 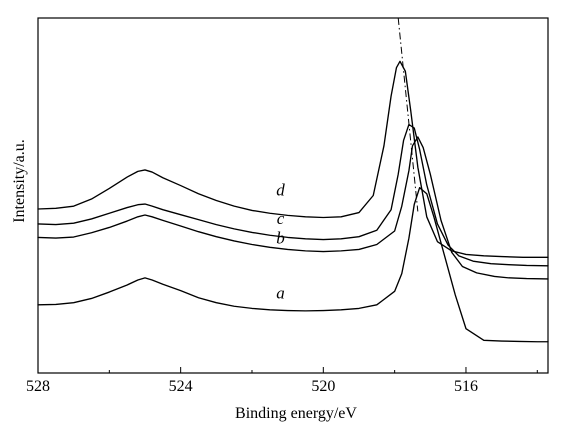 What do you see at coordinates (296, 413) in the screenshot?
I see `x-axis-title: Binding energy/eV` at bounding box center [296, 413].